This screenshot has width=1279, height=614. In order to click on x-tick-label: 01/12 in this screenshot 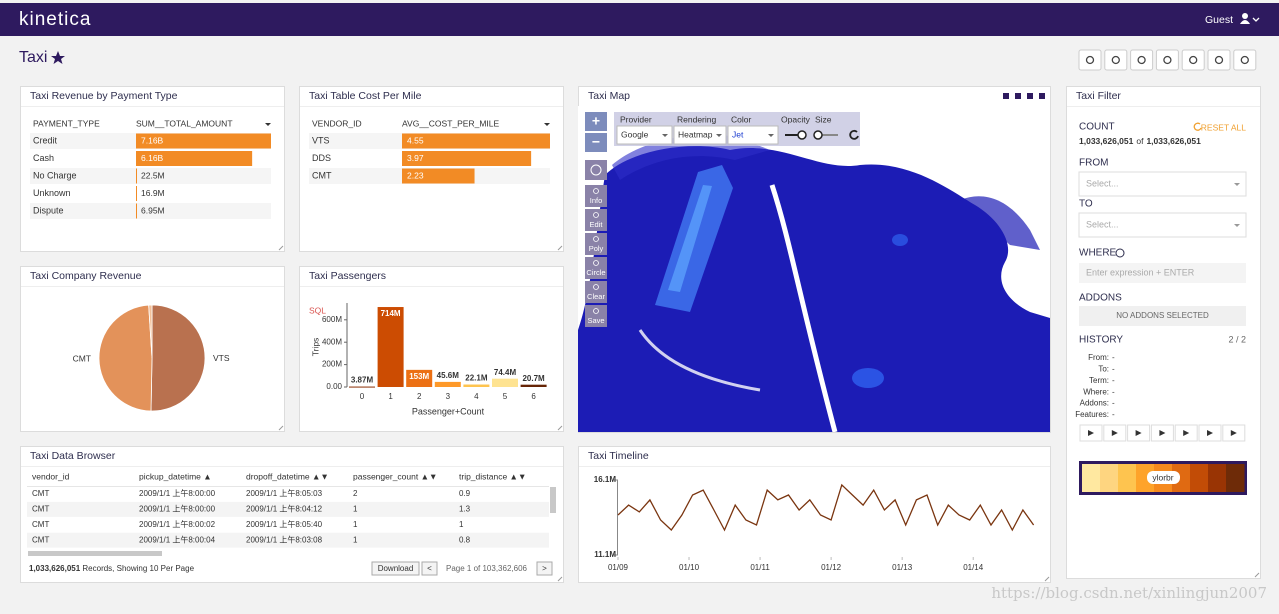, I will do `click(831, 567)`.